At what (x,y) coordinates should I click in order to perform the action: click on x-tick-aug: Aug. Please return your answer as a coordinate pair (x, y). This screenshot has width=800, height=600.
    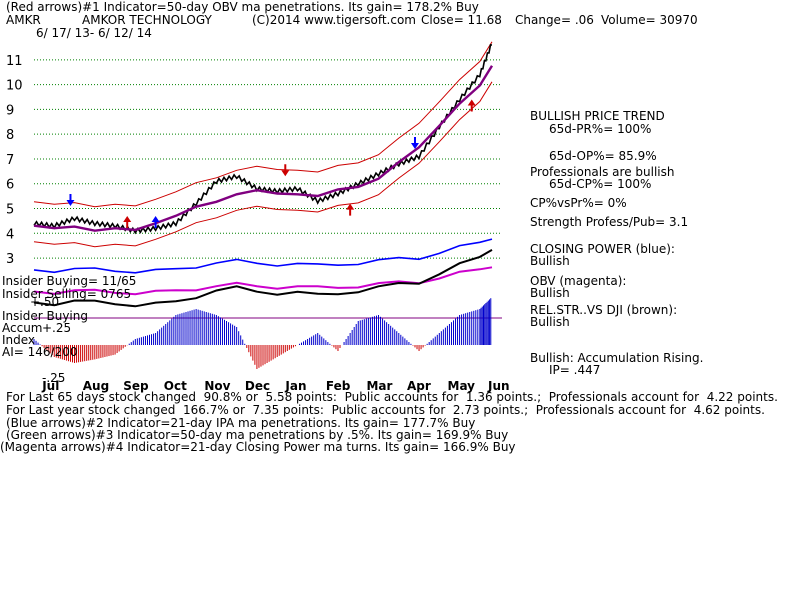
    Looking at the image, I should click on (96, 386).